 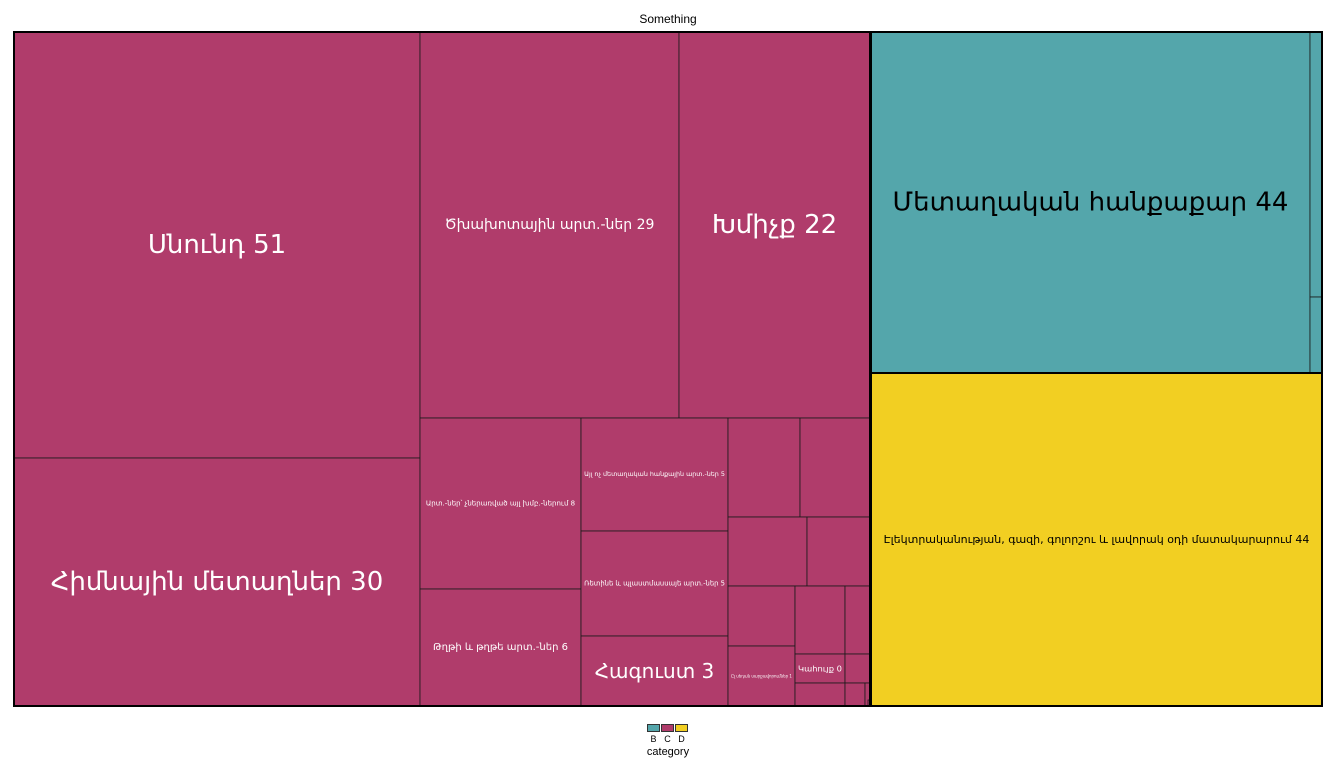 I want to click on treemap-tile-c-2: Ծխախոտային արտ.-ներ 29, so click(x=549, y=225).